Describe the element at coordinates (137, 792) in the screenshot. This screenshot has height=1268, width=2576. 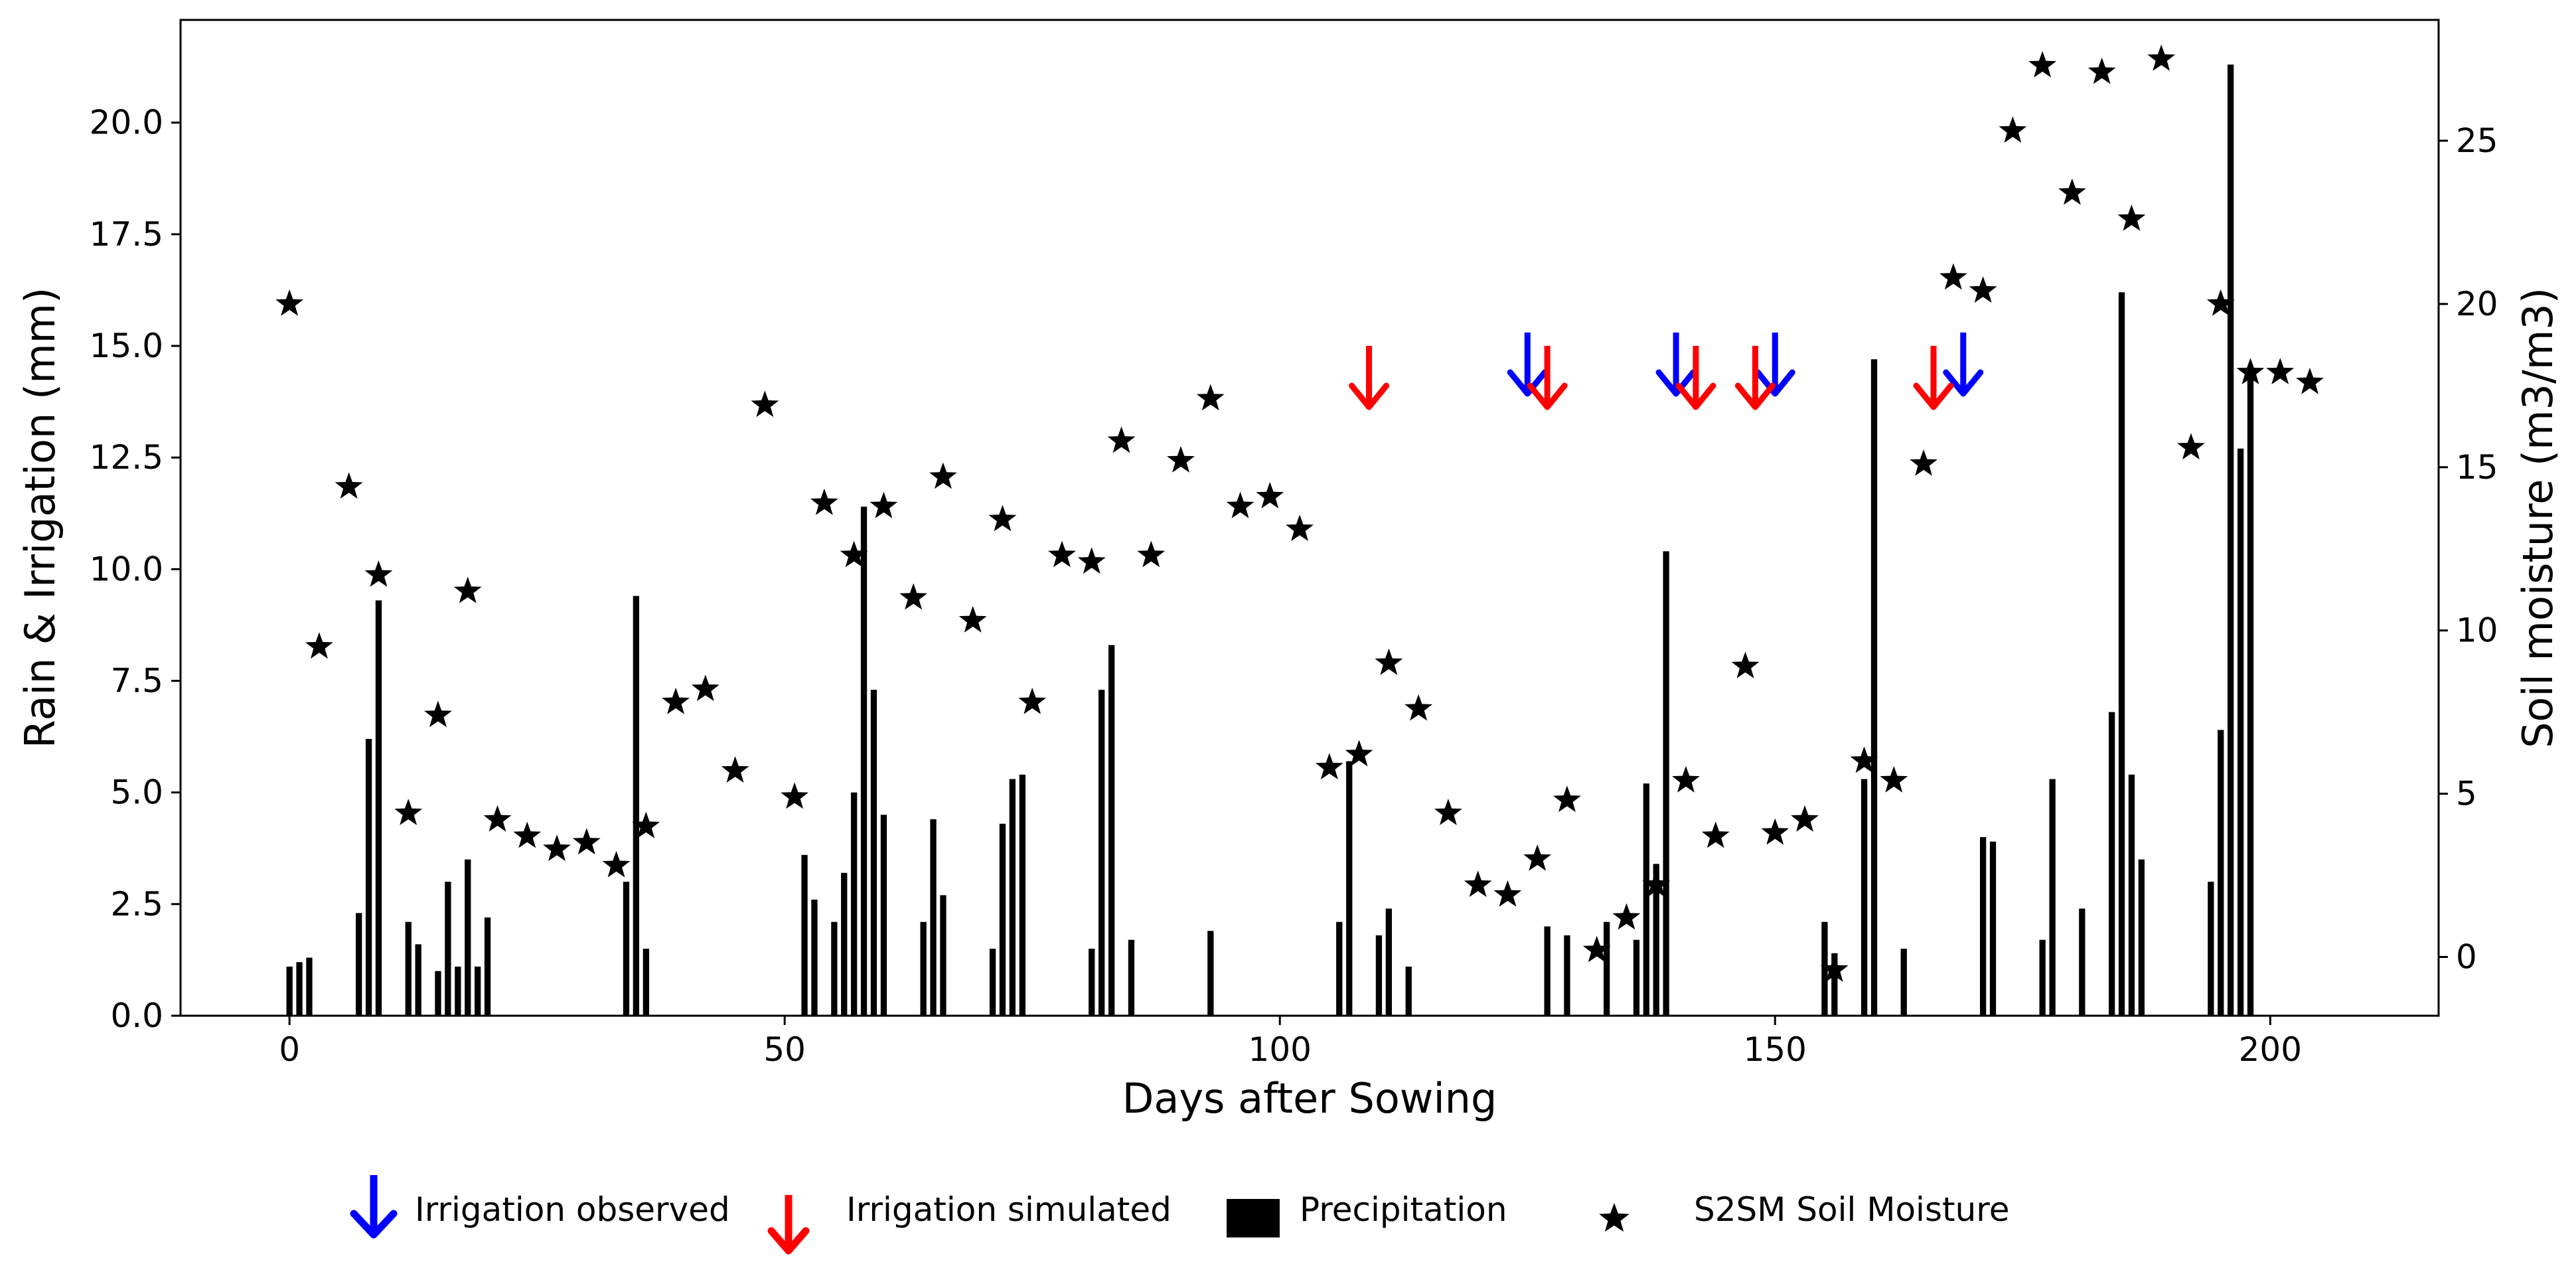
I see `y-left-tick-label: 5.0` at that location.